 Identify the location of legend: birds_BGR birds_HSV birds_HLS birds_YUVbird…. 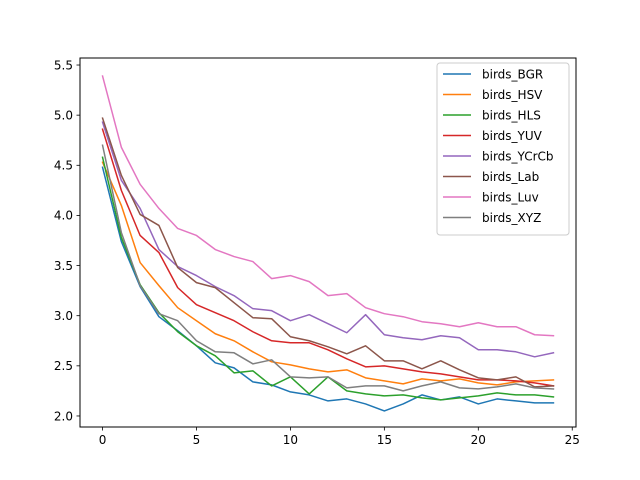
(503, 149).